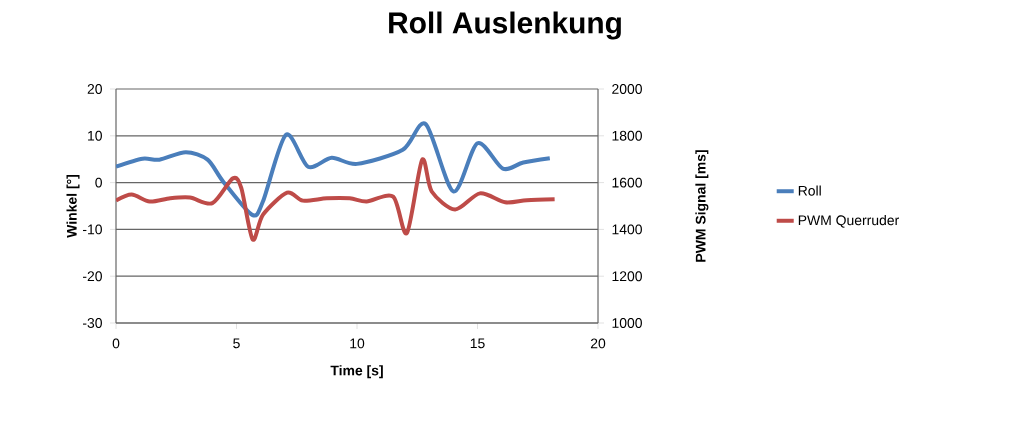  Describe the element at coordinates (702, 206) in the screenshot. I see `y2-axis-title: PWM Signal [ms]` at that location.